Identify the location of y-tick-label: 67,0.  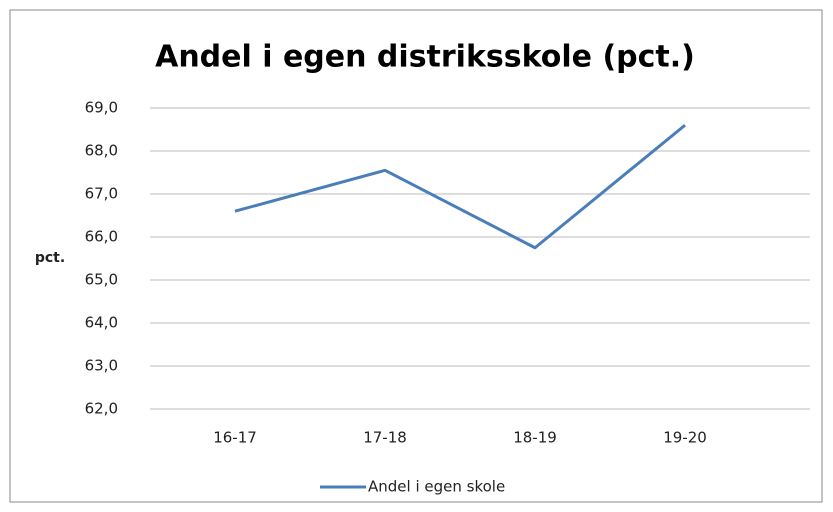
(101, 194).